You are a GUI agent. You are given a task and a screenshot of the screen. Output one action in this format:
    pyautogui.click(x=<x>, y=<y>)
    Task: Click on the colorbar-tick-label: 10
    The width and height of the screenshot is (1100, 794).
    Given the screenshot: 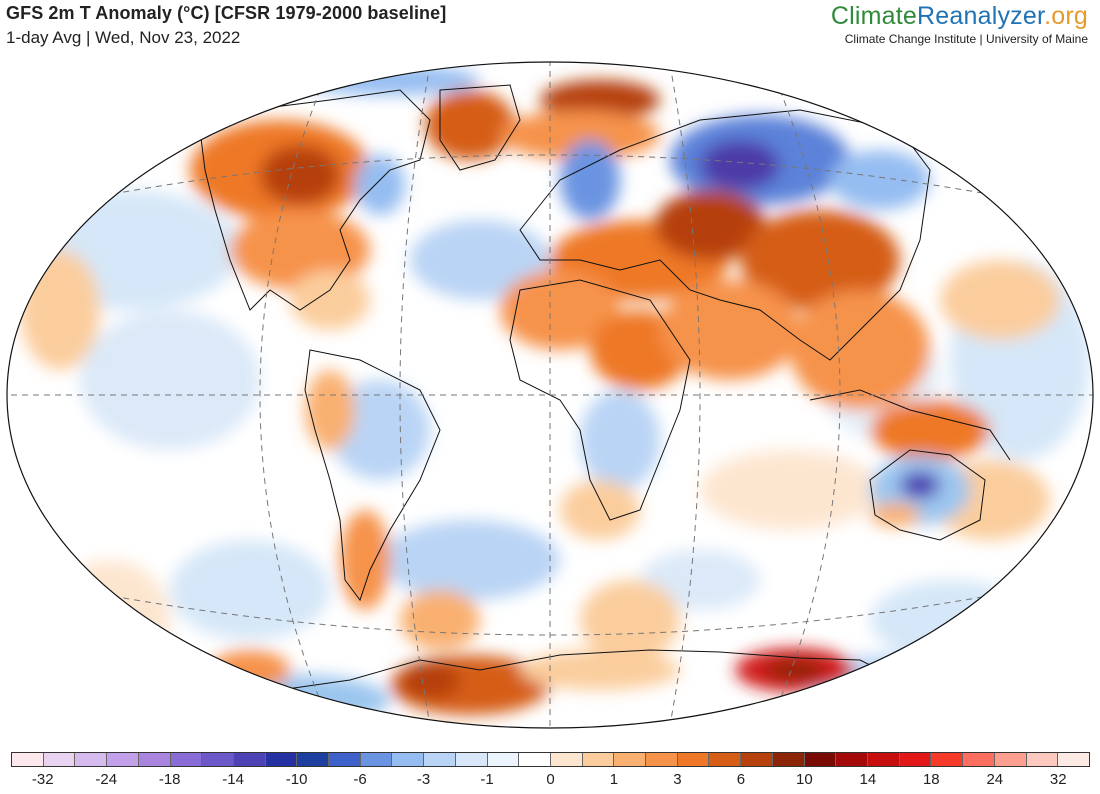 What is the action you would take?
    pyautogui.click(x=804, y=779)
    